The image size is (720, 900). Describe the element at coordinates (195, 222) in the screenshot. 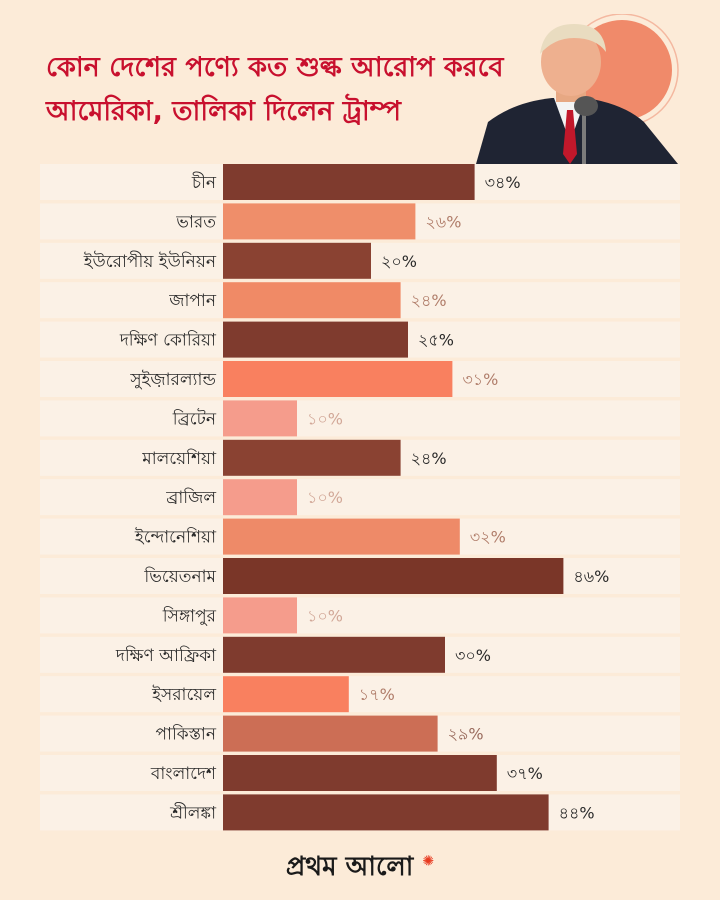

I see `category-label: ভারত` at that location.